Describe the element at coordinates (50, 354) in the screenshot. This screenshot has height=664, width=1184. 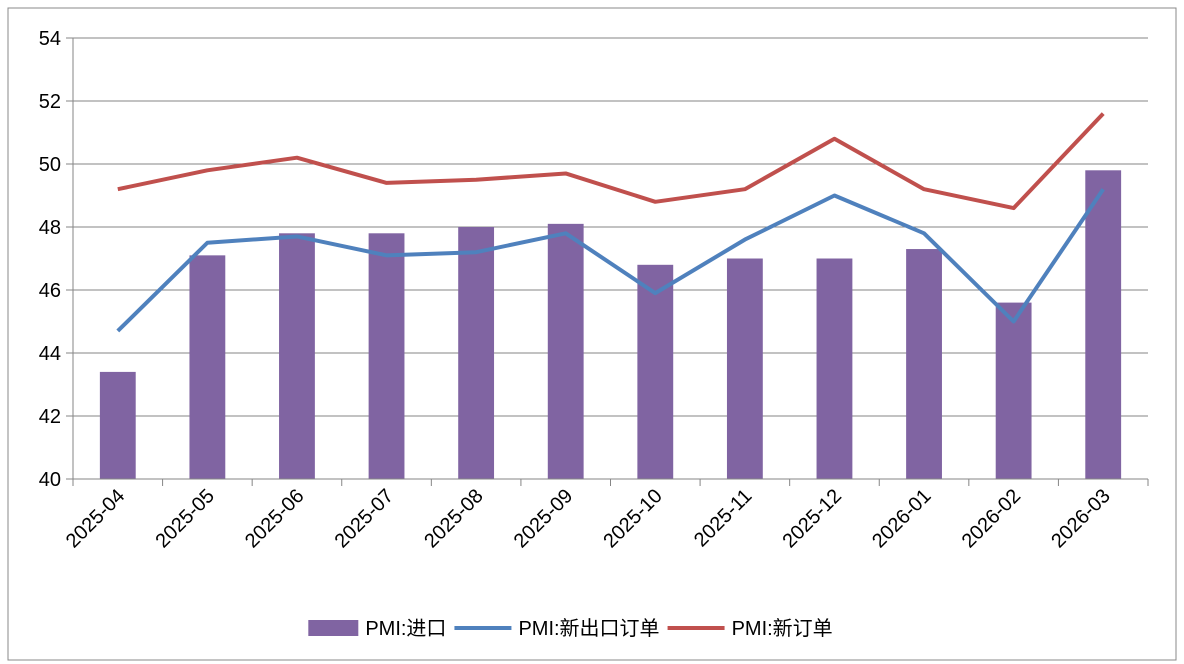
I see `y-tick-label: 44` at that location.